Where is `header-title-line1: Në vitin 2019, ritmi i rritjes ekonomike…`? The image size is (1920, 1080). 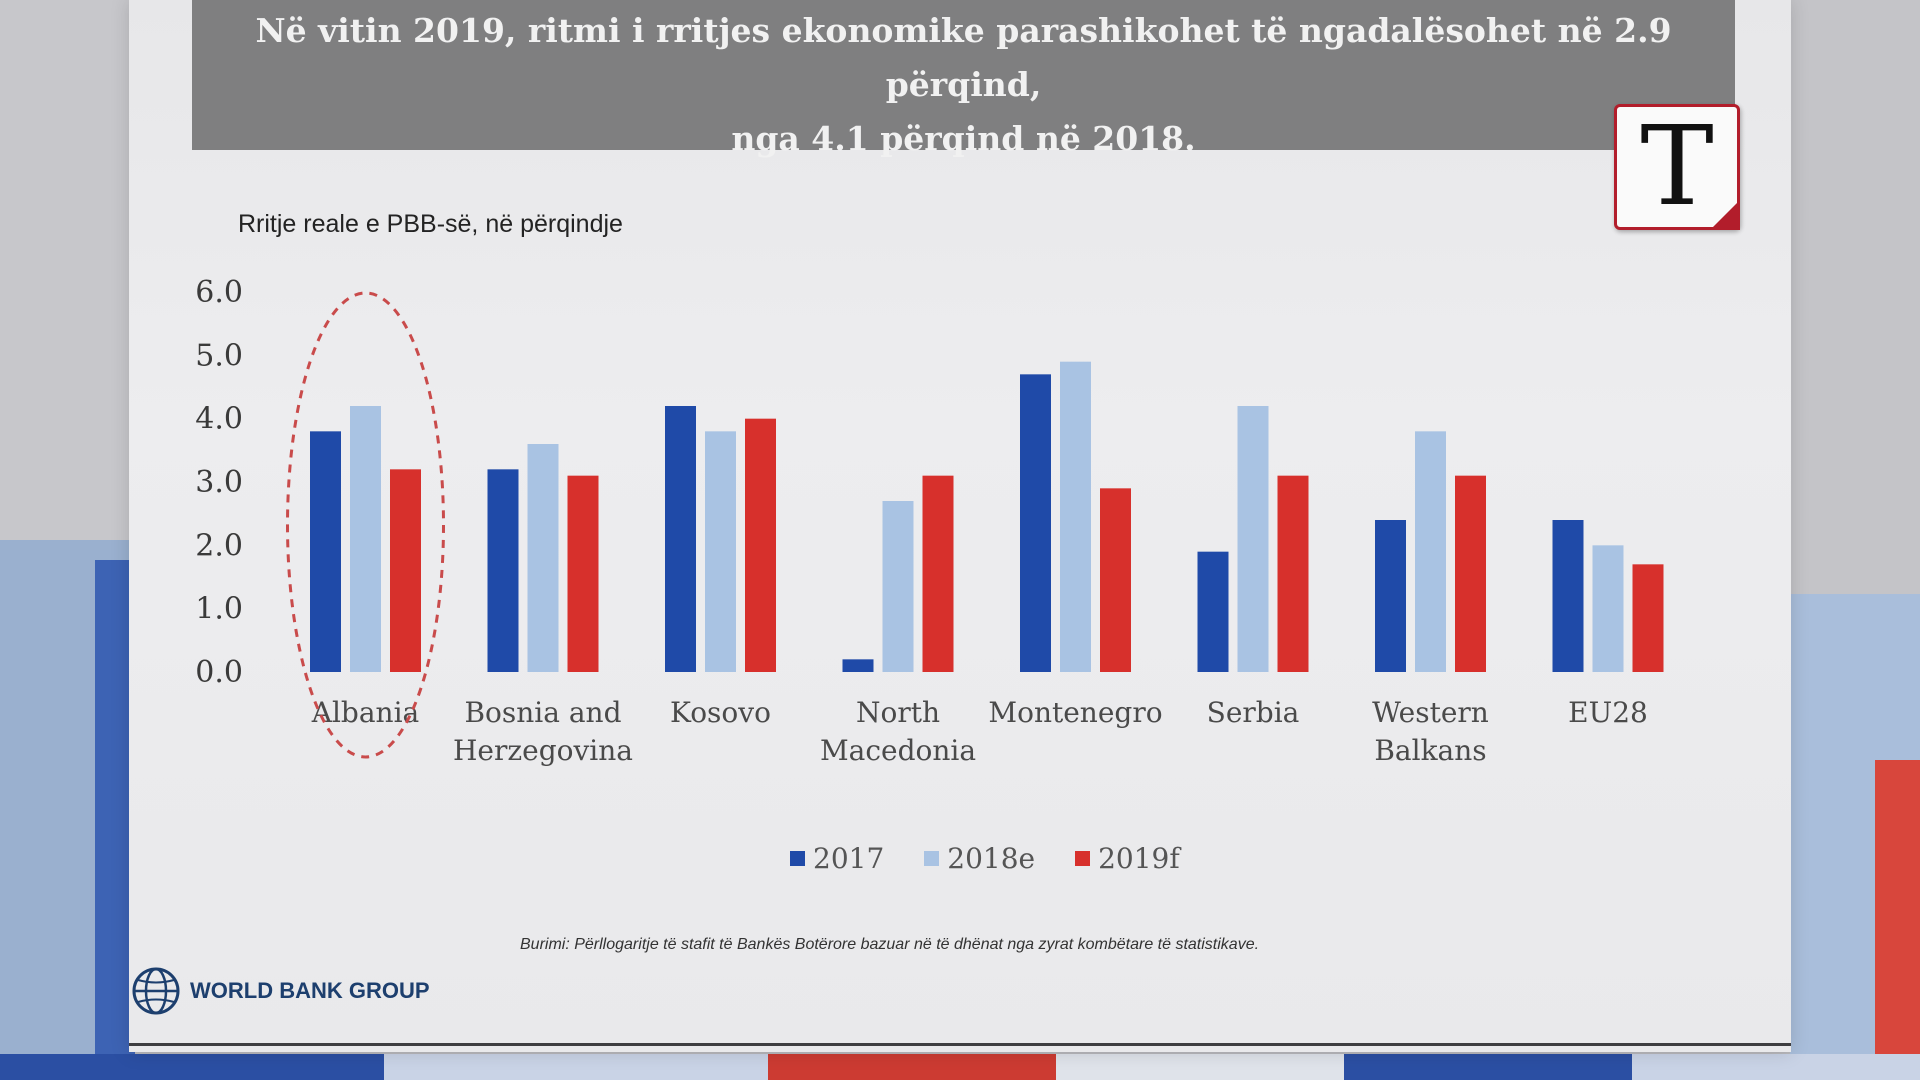 header-title-line1: Në vitin 2019, ritmi i rritjes ekonomike… is located at coordinates (963, 57).